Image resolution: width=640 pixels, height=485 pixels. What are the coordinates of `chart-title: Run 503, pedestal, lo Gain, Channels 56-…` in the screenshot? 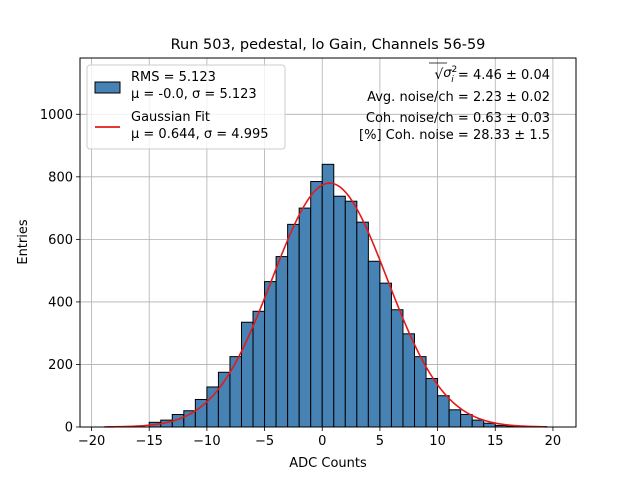 It's located at (328, 45).